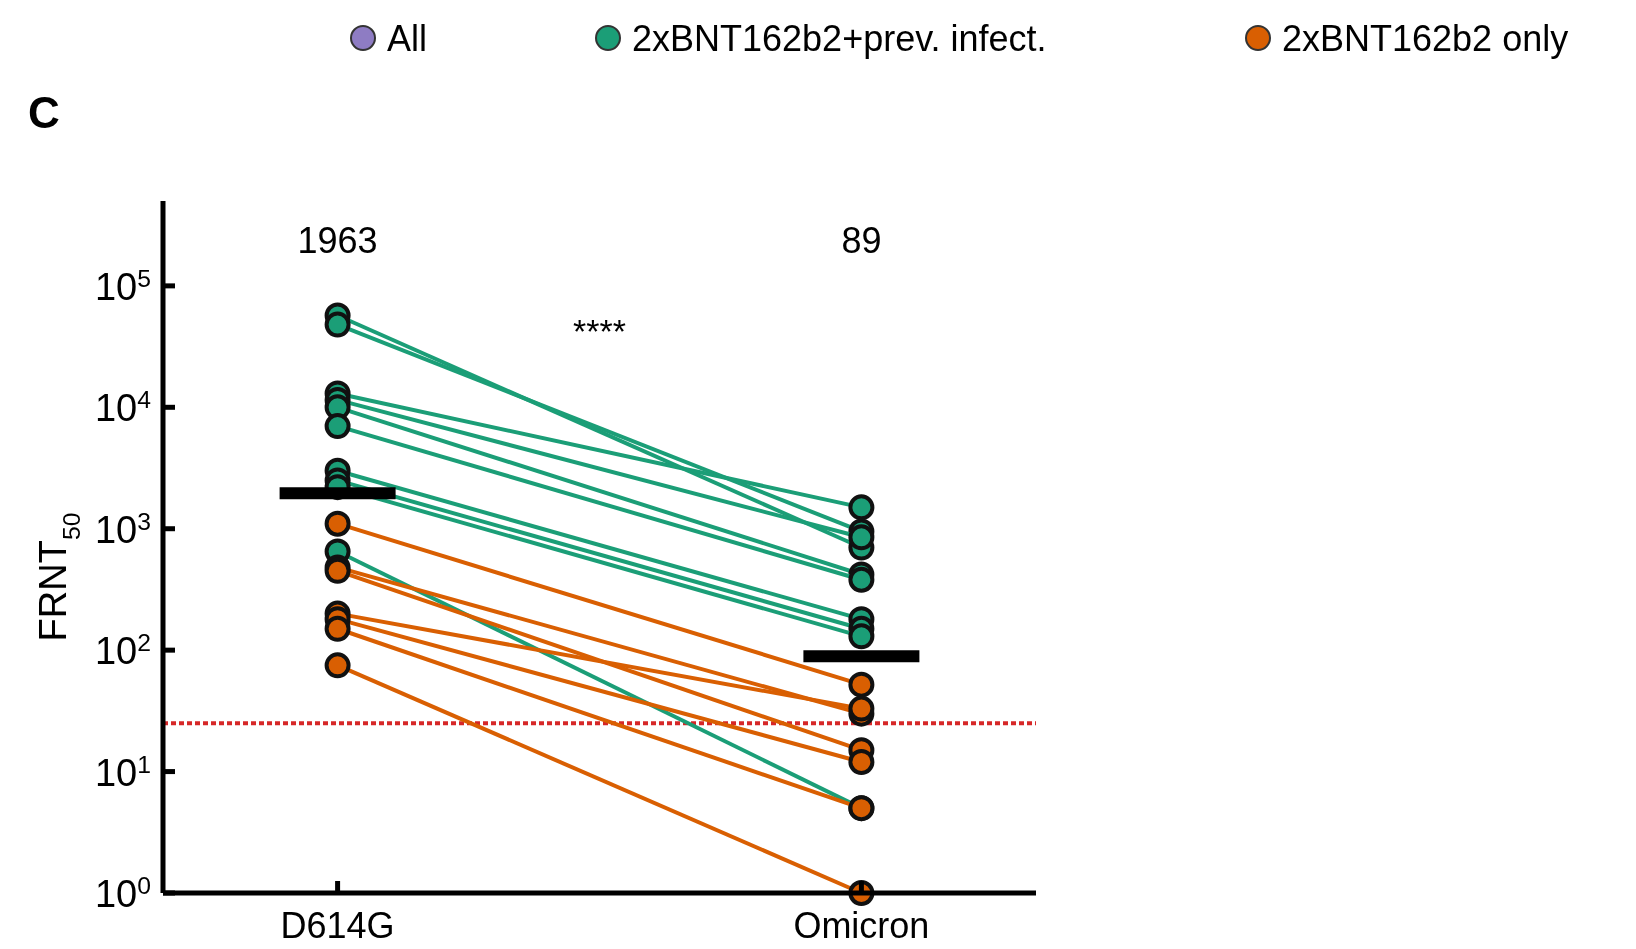  Describe the element at coordinates (599, 331) in the screenshot. I see `annotation: ****` at that location.